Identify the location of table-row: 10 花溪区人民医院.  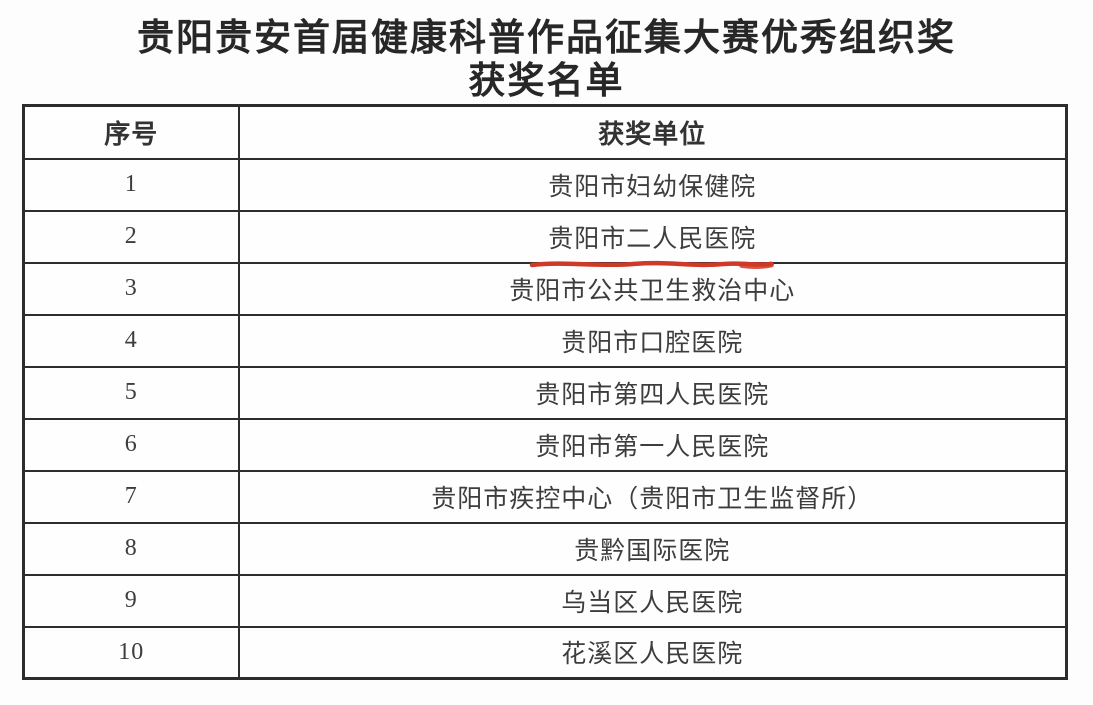
(545, 652).